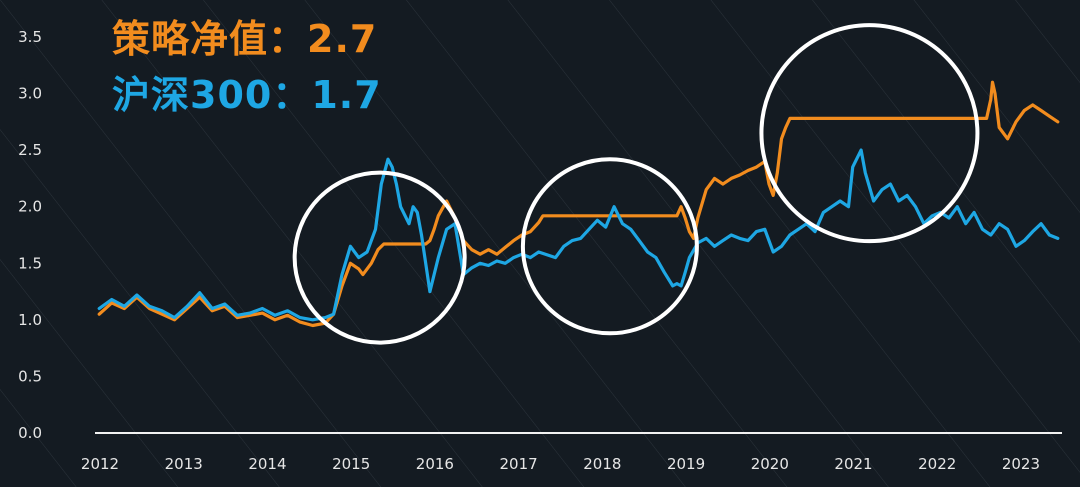  I want to click on legend-csi300-sep: ：, so click(292, 95).